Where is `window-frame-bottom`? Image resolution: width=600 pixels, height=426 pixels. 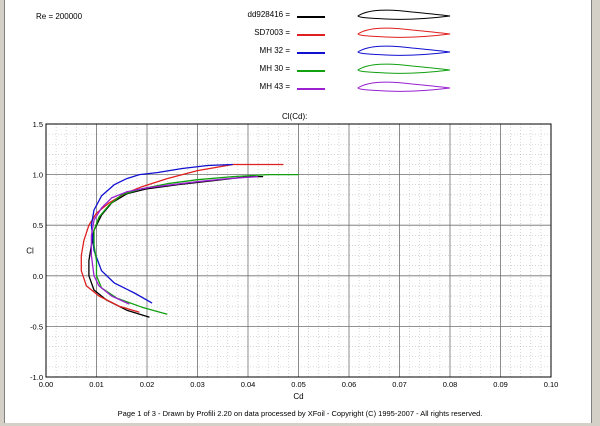
window-frame-bottom is located at coordinates (300, 424).